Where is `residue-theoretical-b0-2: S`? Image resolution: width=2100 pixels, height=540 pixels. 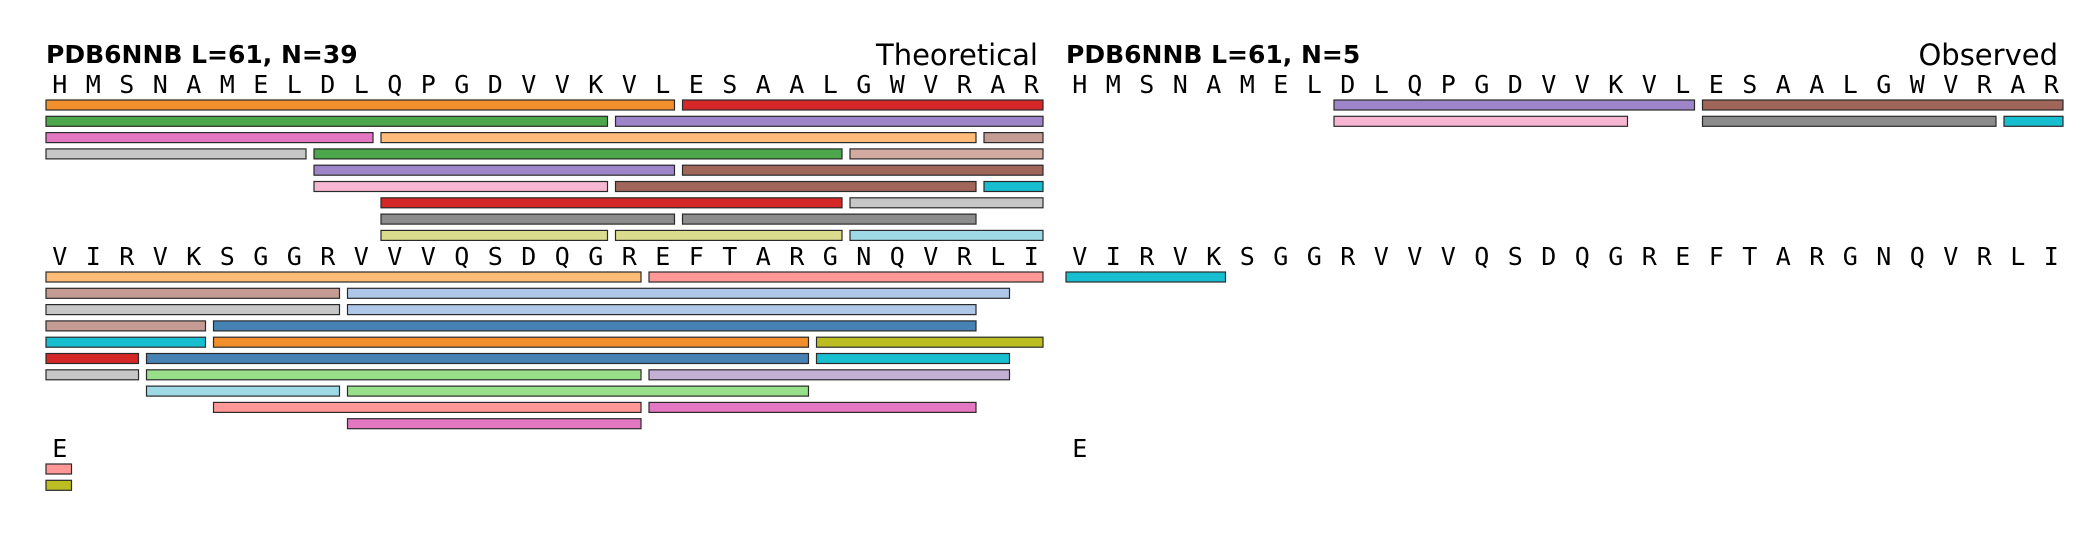 residue-theoretical-b0-2: S is located at coordinates (126, 84).